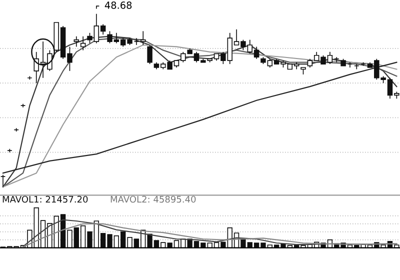  What do you see at coordinates (153, 199) in the screenshot?
I see `text: MAVOL2: 45895.40` at bounding box center [153, 199].